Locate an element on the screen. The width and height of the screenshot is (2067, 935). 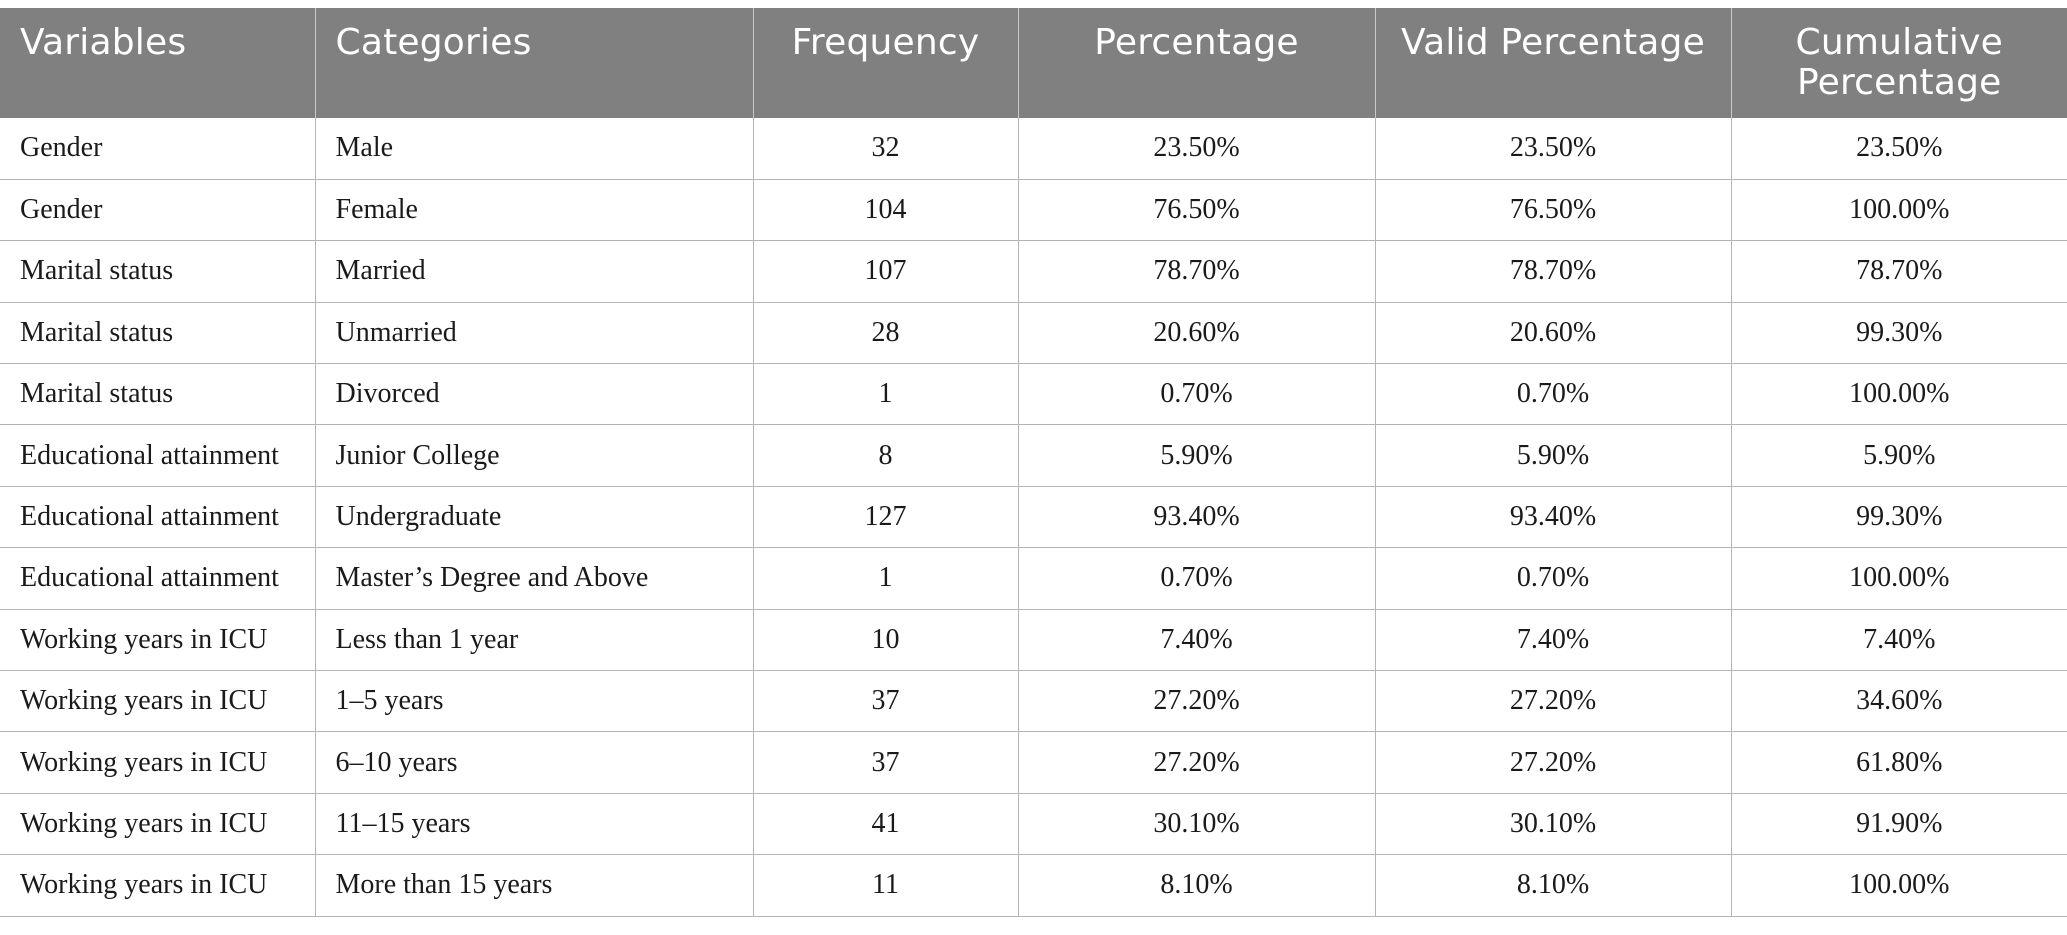
frequency-cell: 104 is located at coordinates (886, 210).